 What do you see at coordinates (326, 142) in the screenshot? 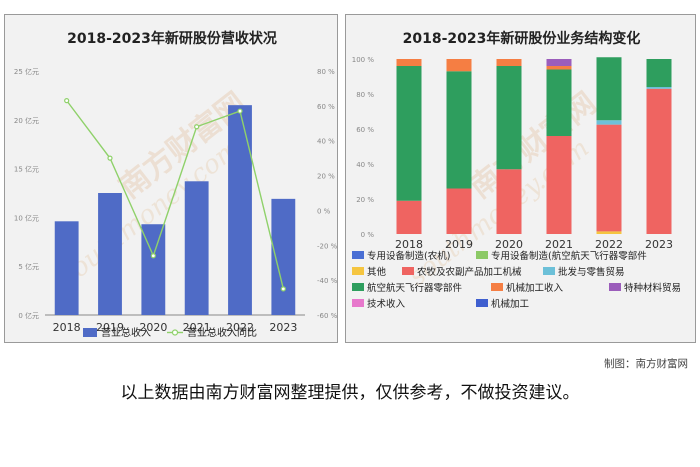
I see `right-axis-tick-label: 40 %` at bounding box center [326, 142].